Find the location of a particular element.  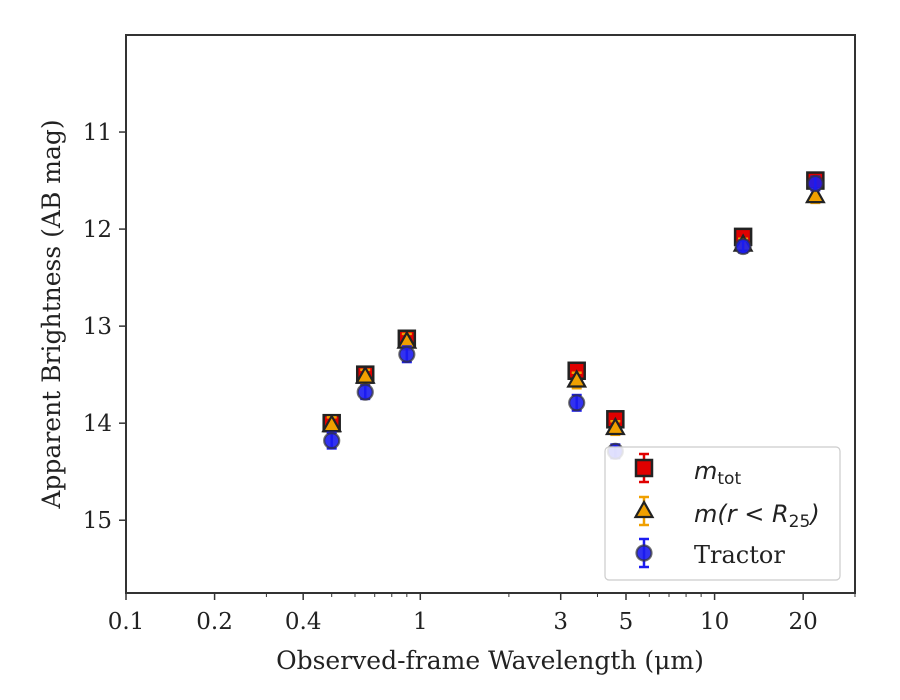

x-tick-label: 10 is located at coordinates (714, 622).